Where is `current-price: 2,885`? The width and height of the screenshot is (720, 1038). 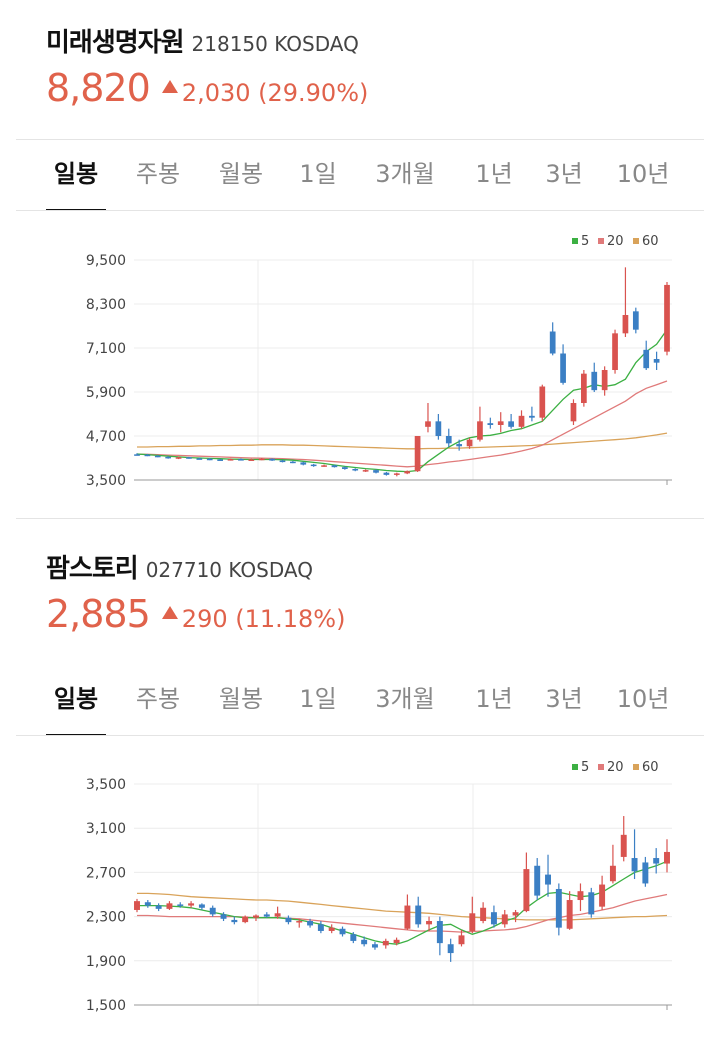 current-price: 2,885 is located at coordinates (98, 614).